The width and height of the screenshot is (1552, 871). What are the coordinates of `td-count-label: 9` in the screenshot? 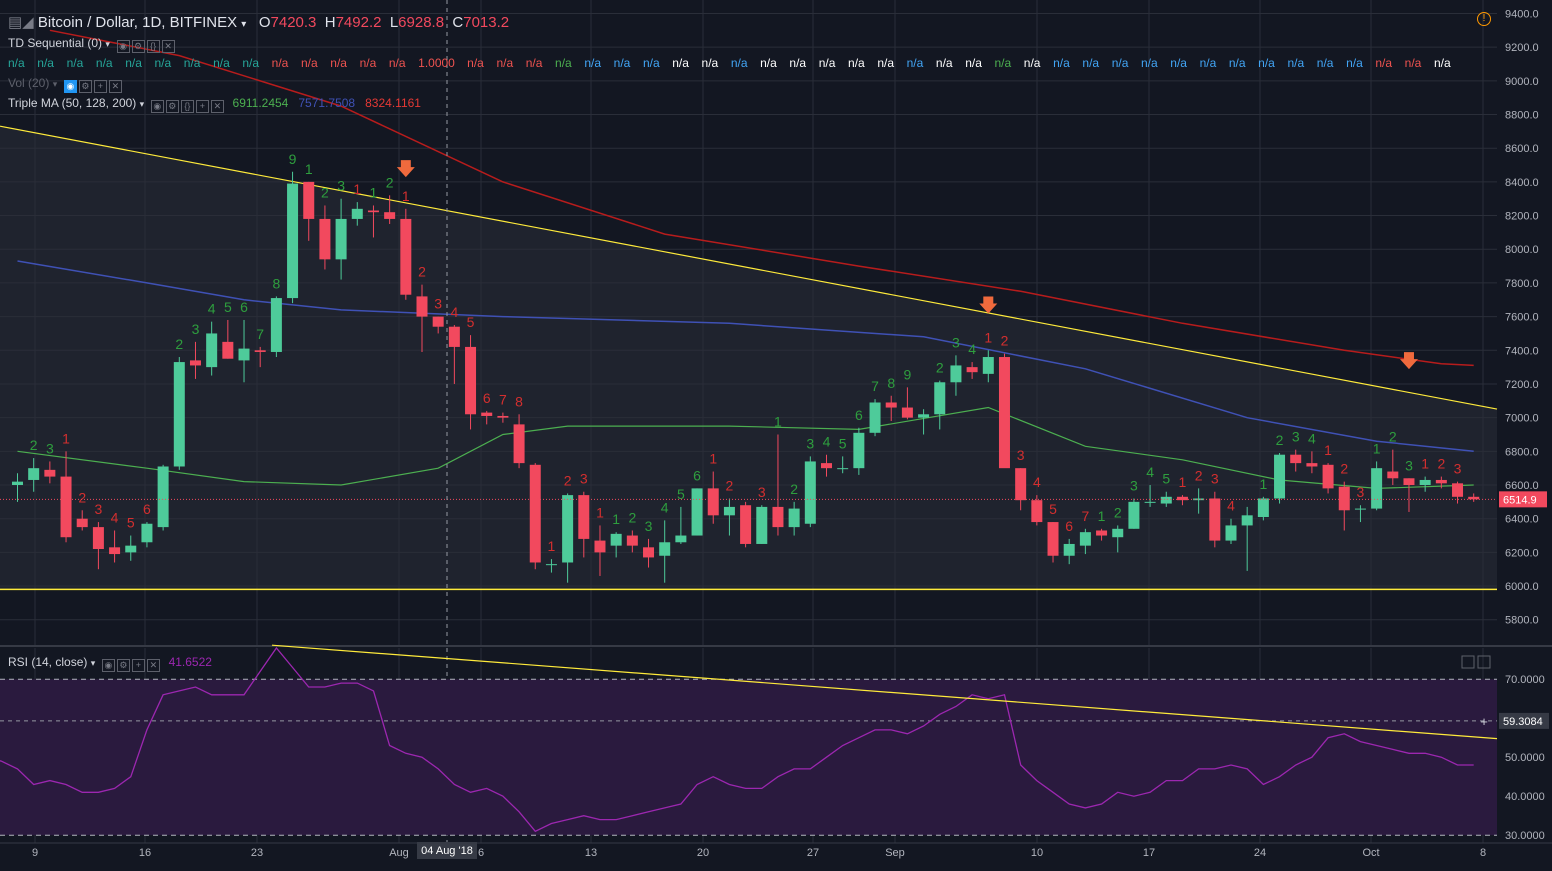 It's located at (908, 374).